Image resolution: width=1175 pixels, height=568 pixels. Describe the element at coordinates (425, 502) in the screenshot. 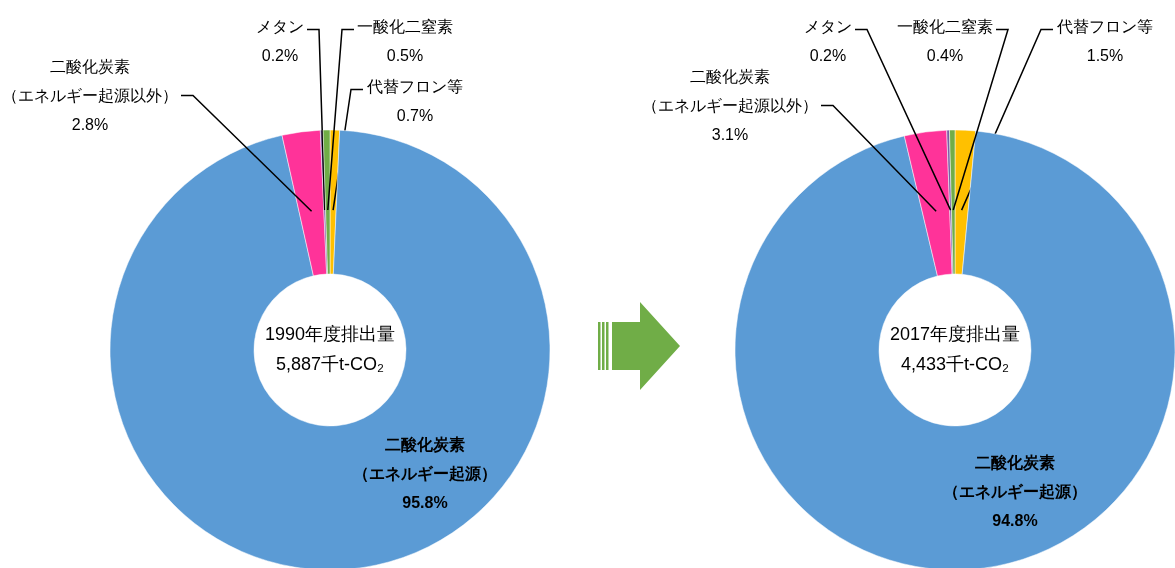

I see `data-label: 95.8%` at that location.